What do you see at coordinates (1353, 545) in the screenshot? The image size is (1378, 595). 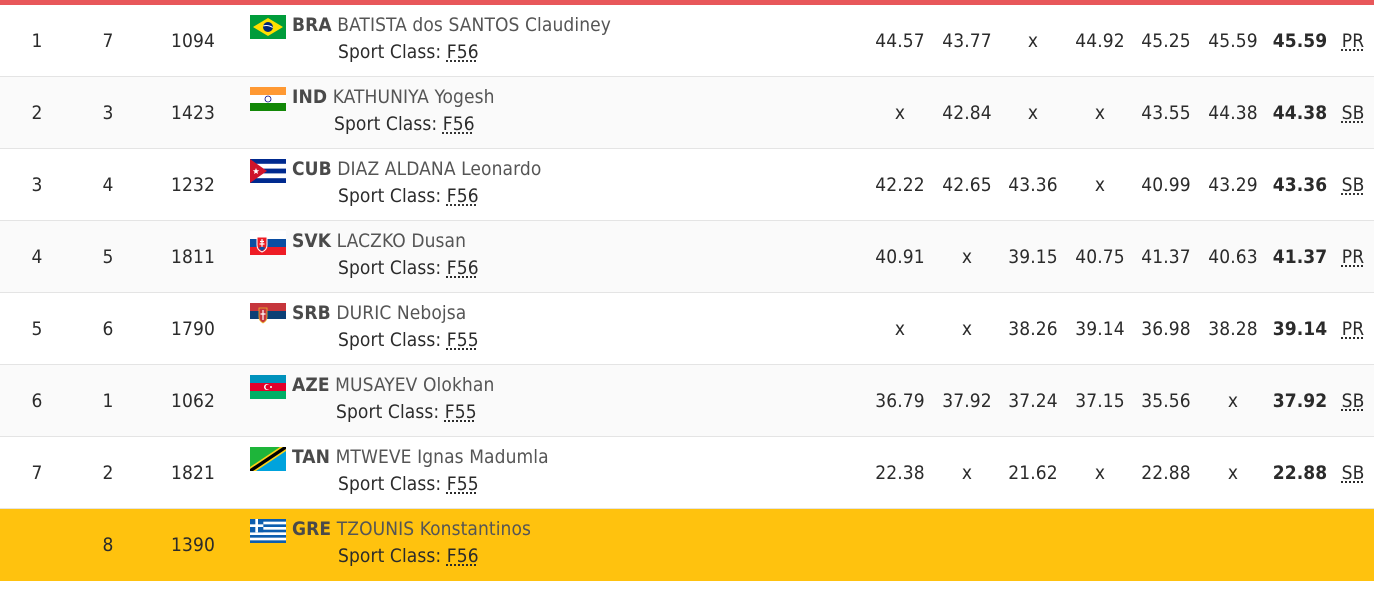 I see `record-badge` at bounding box center [1353, 545].